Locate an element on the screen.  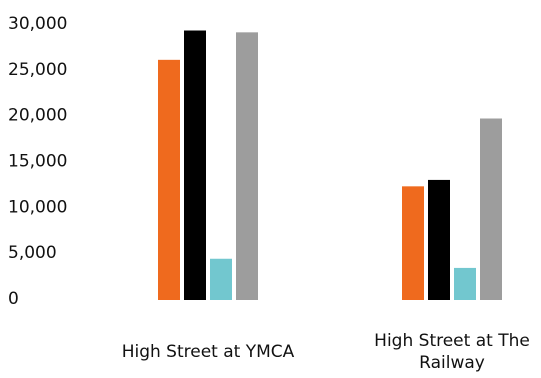
category-label: High Street at The Railway is located at coordinates (452, 352).